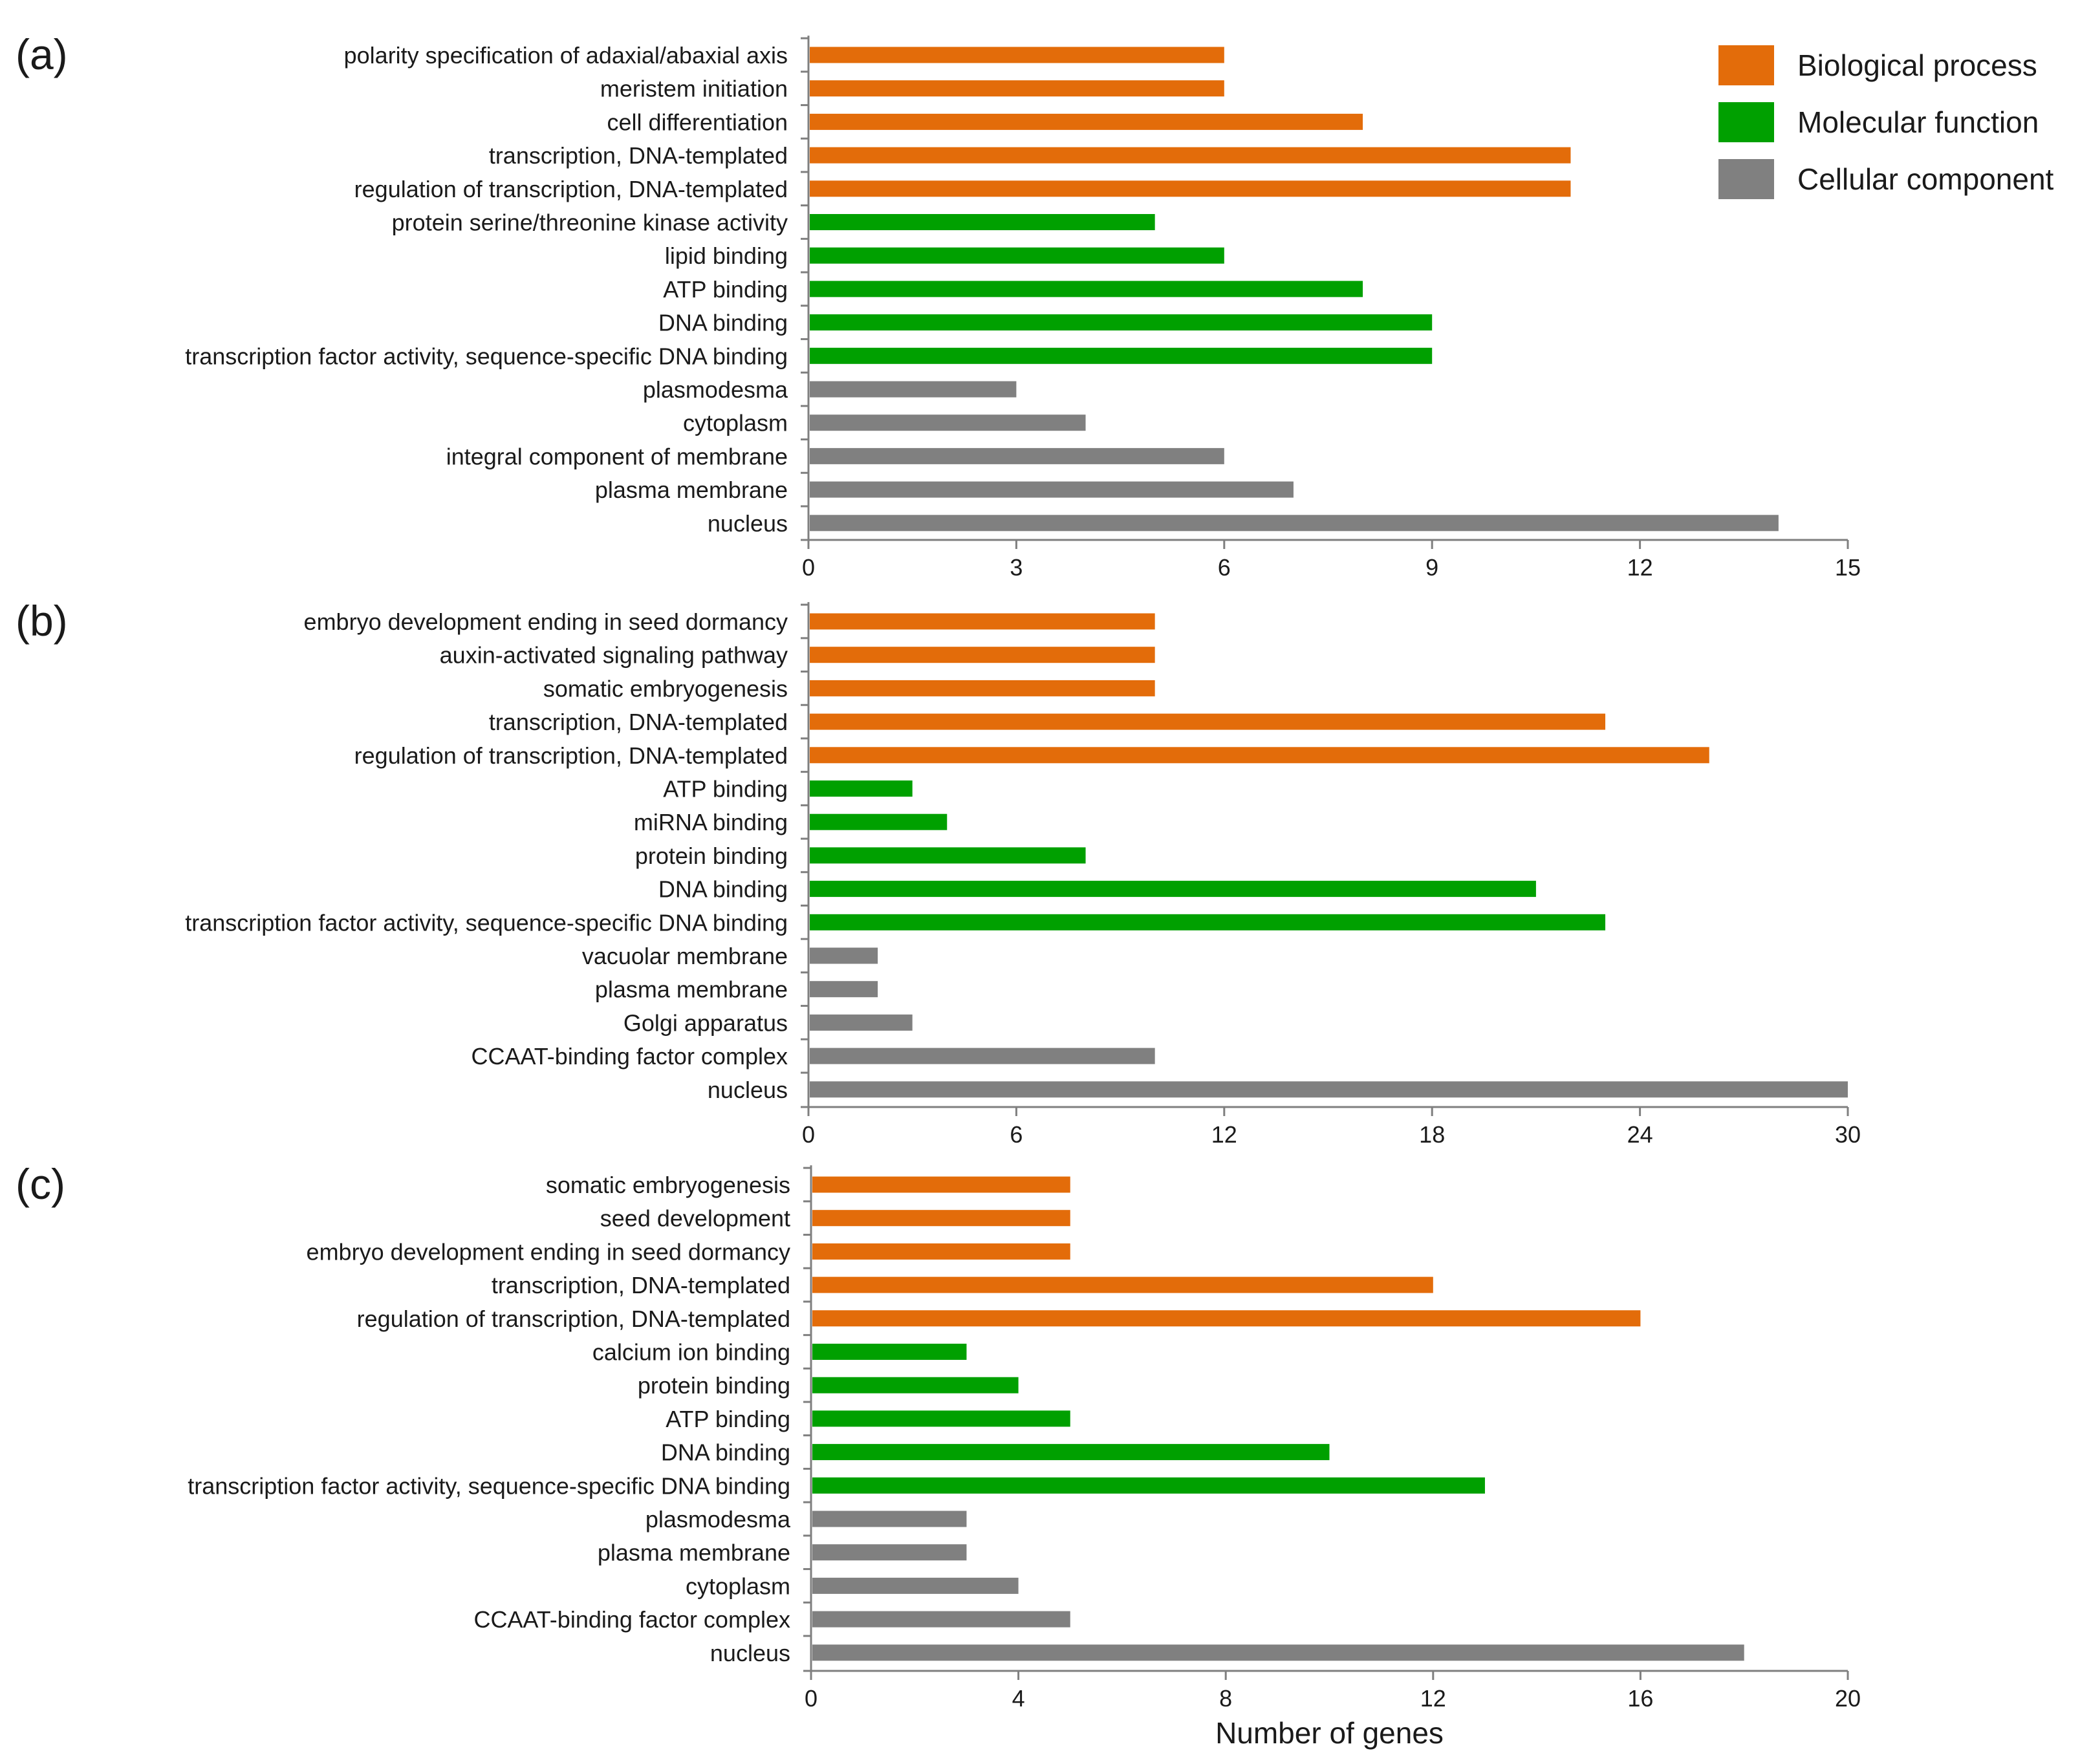  Describe the element at coordinates (1225, 1698) in the screenshot. I see `x-tick-label: 8` at that location.